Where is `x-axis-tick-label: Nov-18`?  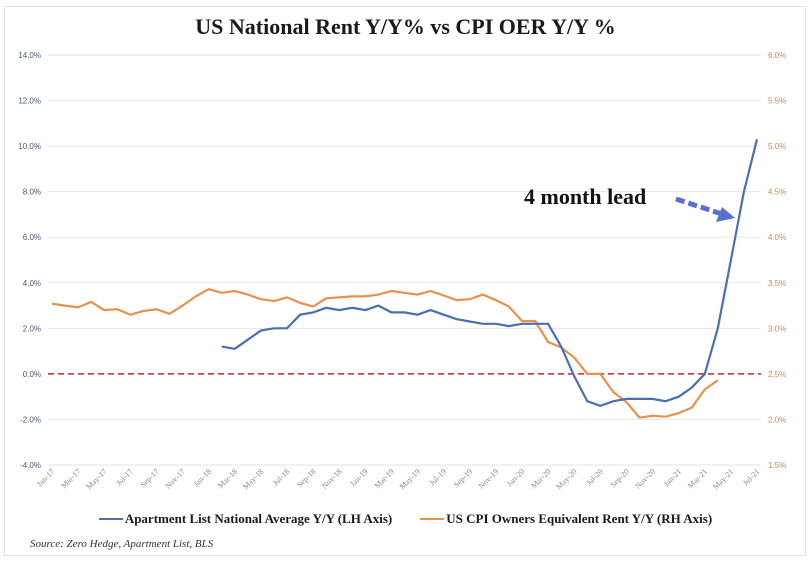 x-axis-tick-label: Nov-18 is located at coordinates (332, 479).